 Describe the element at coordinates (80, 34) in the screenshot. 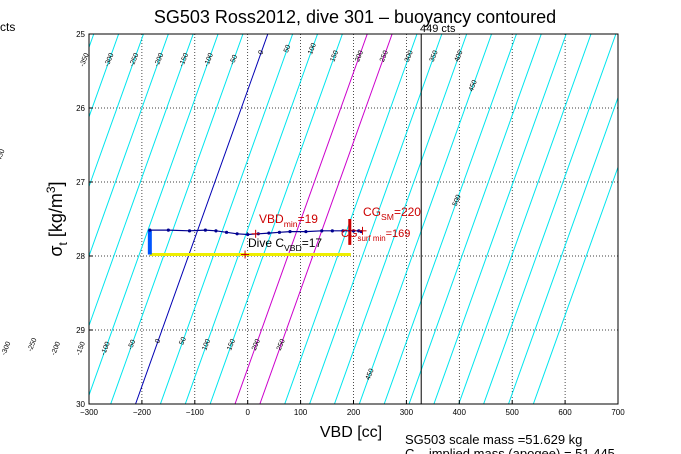

I see `y-tick-label: 25` at that location.